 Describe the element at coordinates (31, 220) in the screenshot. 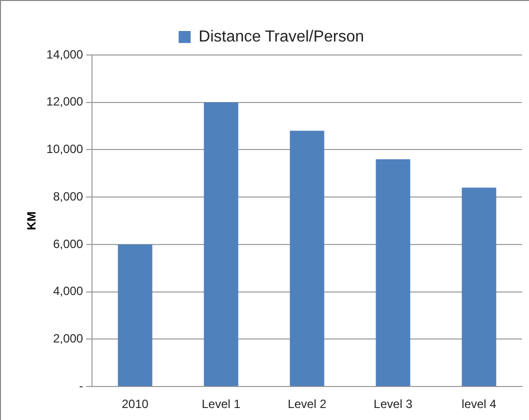

I see `y-axis-title: KM` at that location.